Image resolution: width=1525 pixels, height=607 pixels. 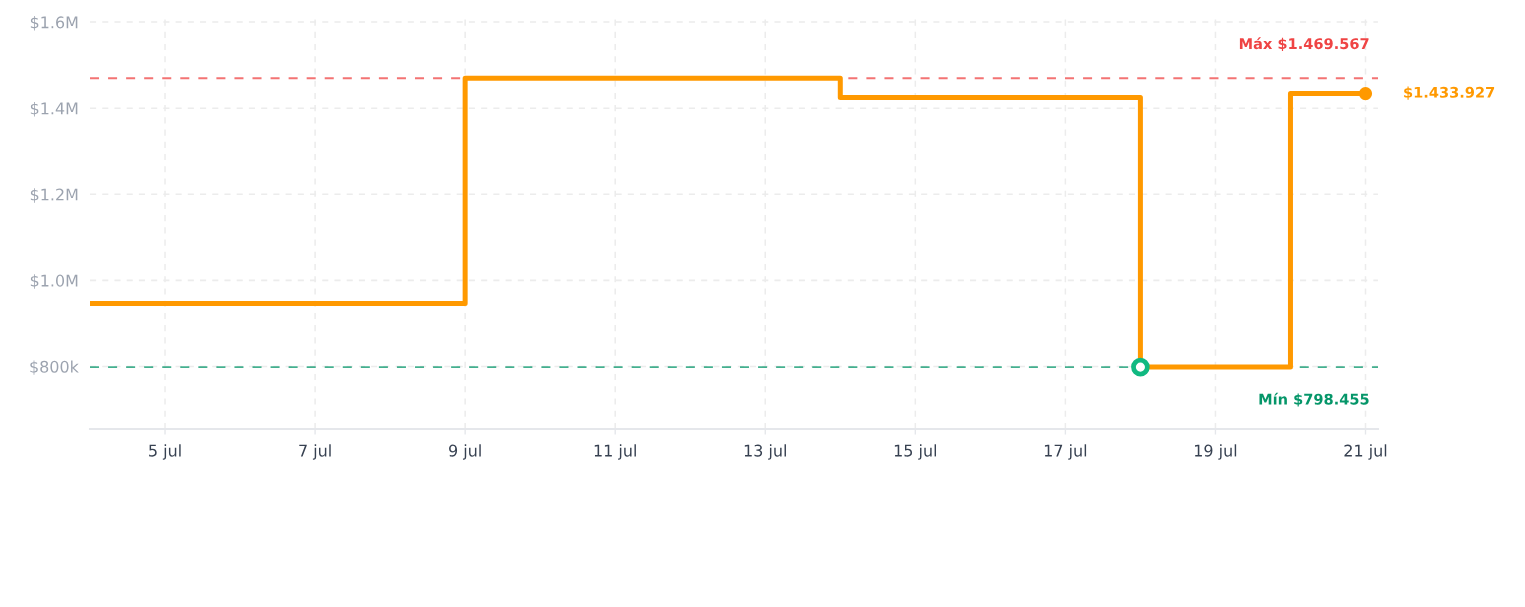 What do you see at coordinates (1065, 452) in the screenshot?
I see `x-tick-label: 17 jul` at bounding box center [1065, 452].